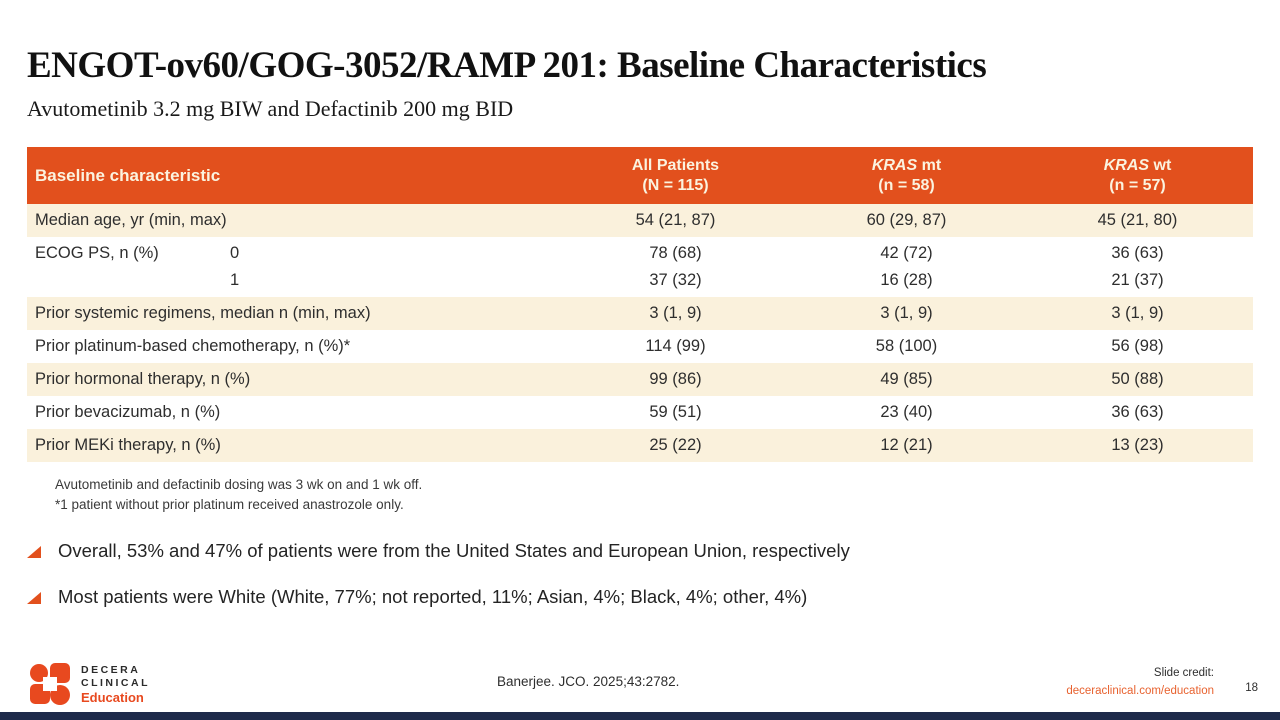 The width and height of the screenshot is (1280, 720). I want to click on table-header-all-patients: All Patients (N = 115), so click(675, 175).